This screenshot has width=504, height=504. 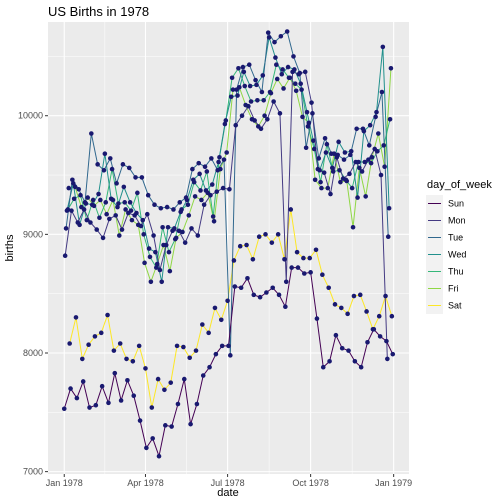 I want to click on x-tick-label: Apr 1978, so click(x=145, y=483).